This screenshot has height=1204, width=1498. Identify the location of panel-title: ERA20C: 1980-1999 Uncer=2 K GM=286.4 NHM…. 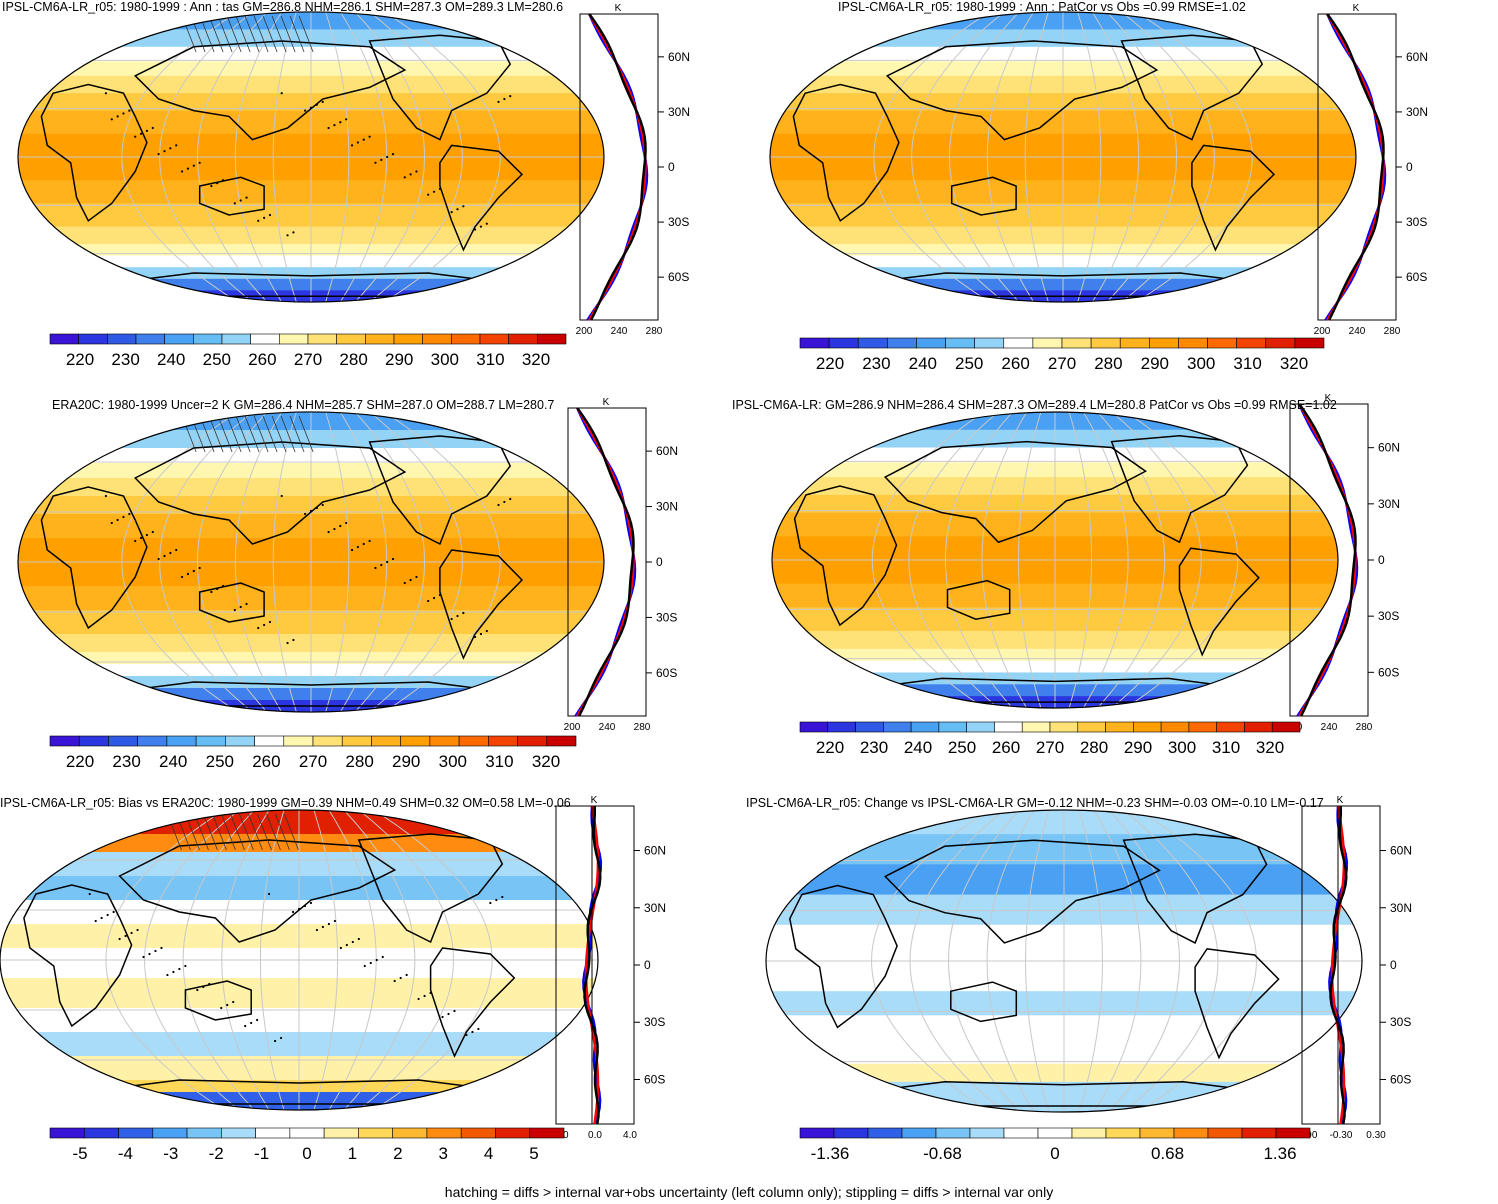
(303, 405).